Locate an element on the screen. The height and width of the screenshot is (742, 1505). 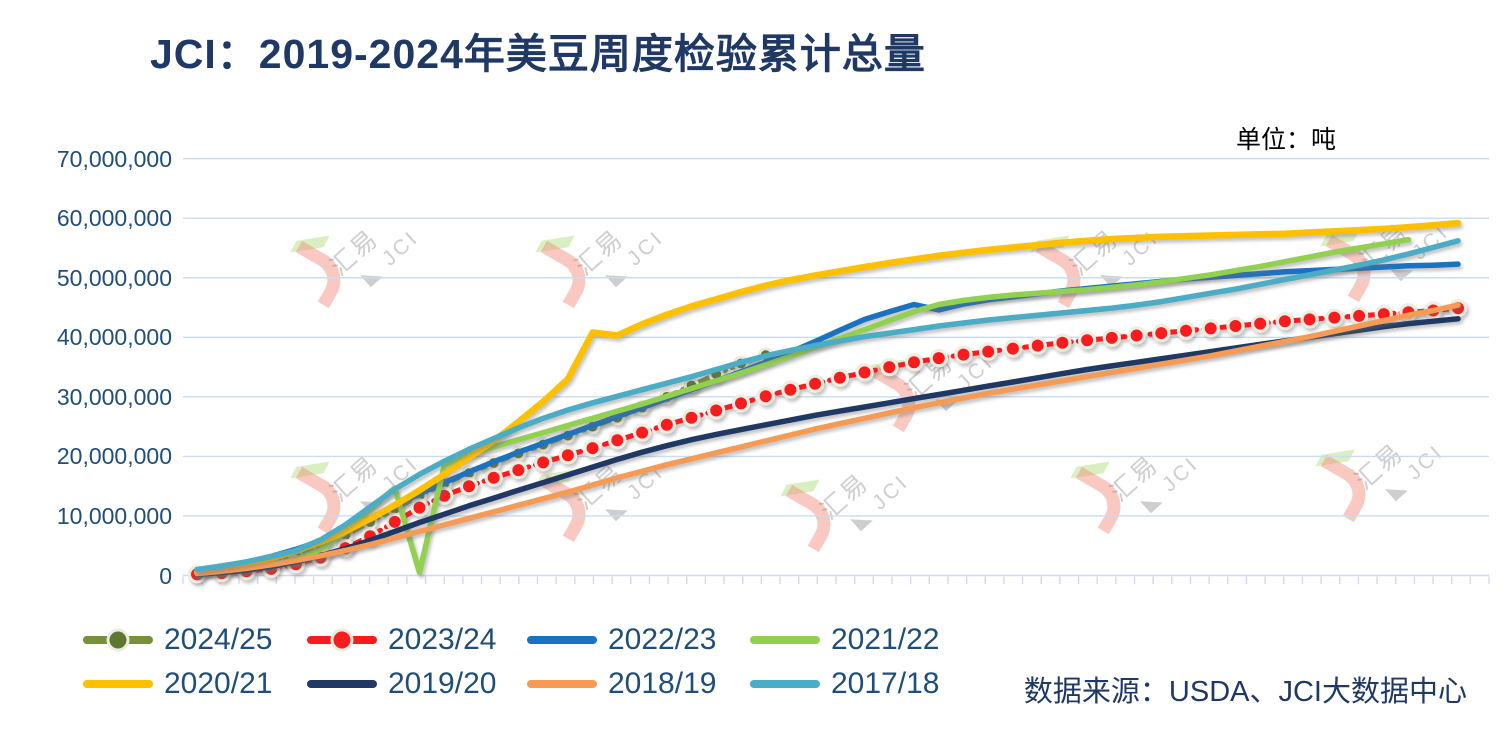
legend-label: 2023/24 is located at coordinates (442, 639).